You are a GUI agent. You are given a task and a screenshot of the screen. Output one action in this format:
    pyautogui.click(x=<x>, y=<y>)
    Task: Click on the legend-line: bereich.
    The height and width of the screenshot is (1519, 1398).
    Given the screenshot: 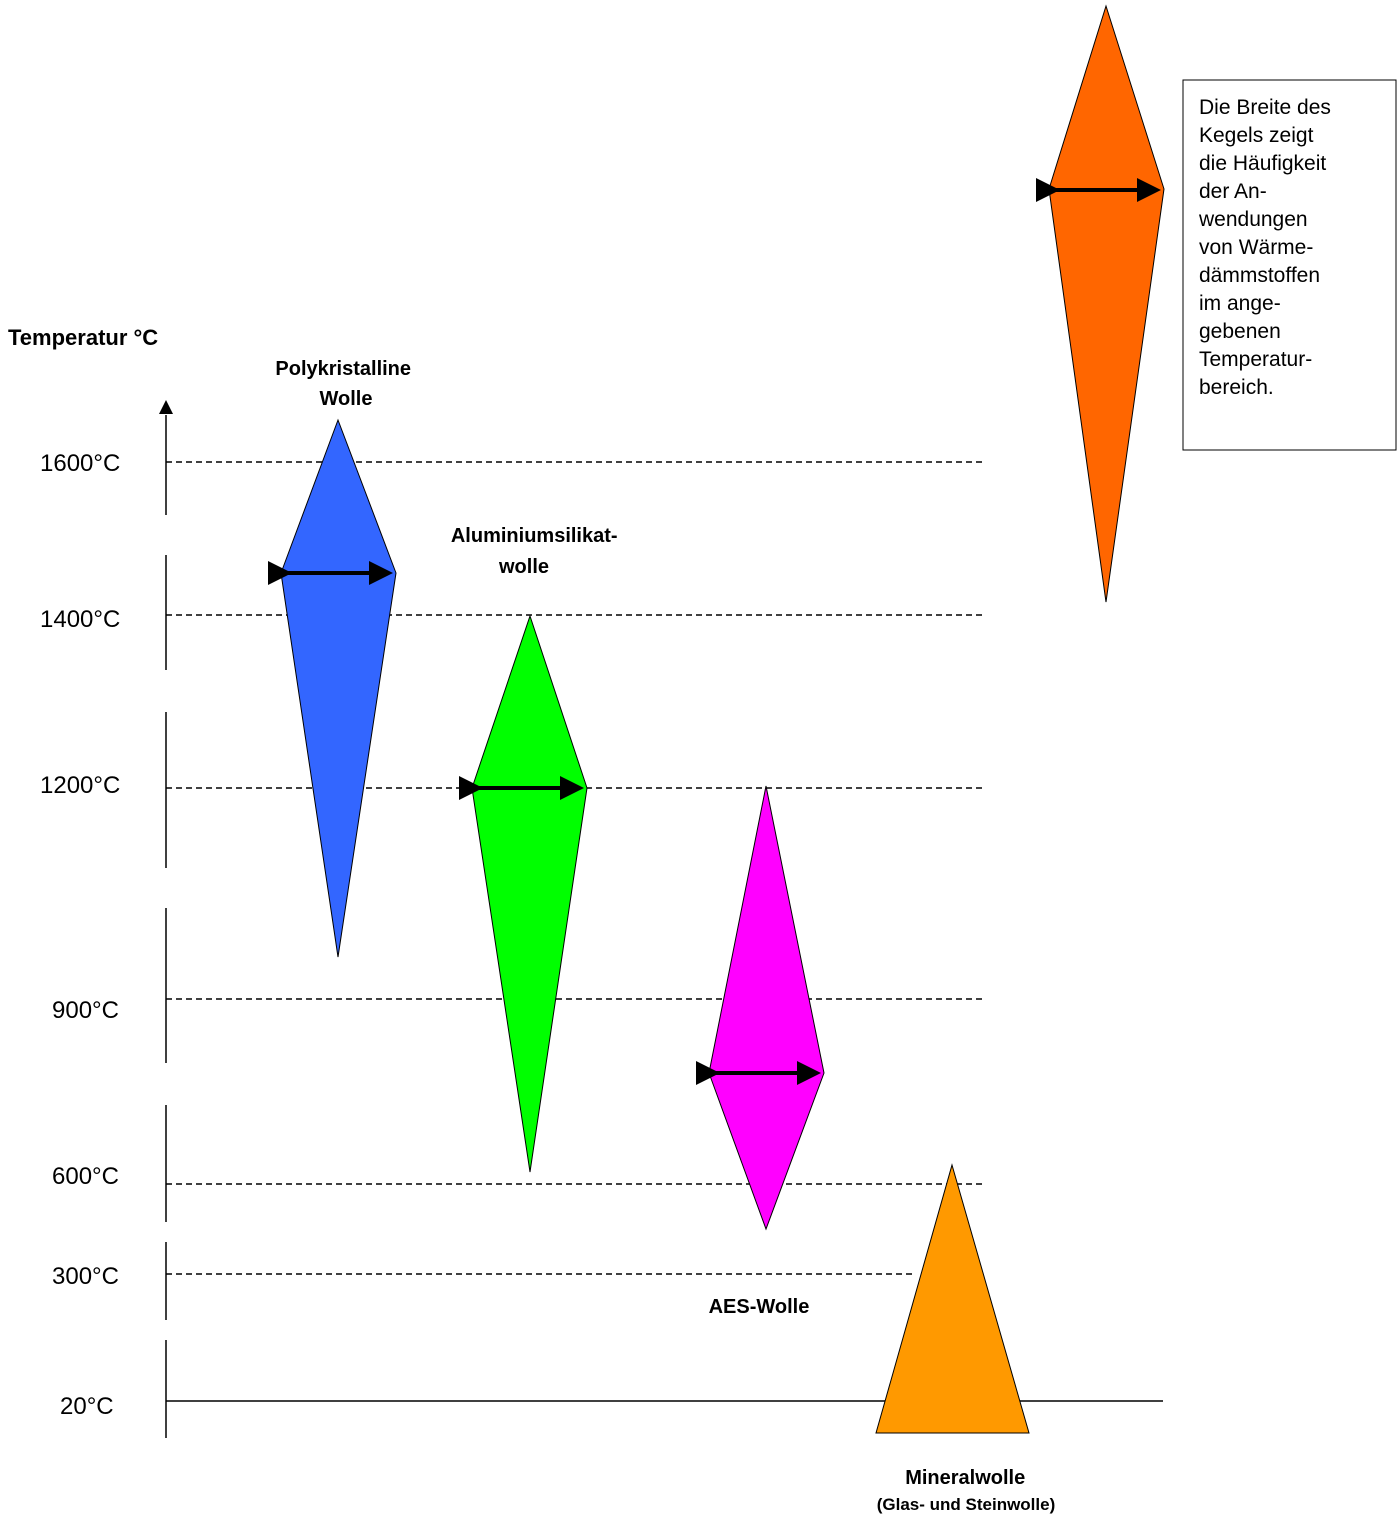 What is the action you would take?
    pyautogui.click(x=1236, y=387)
    